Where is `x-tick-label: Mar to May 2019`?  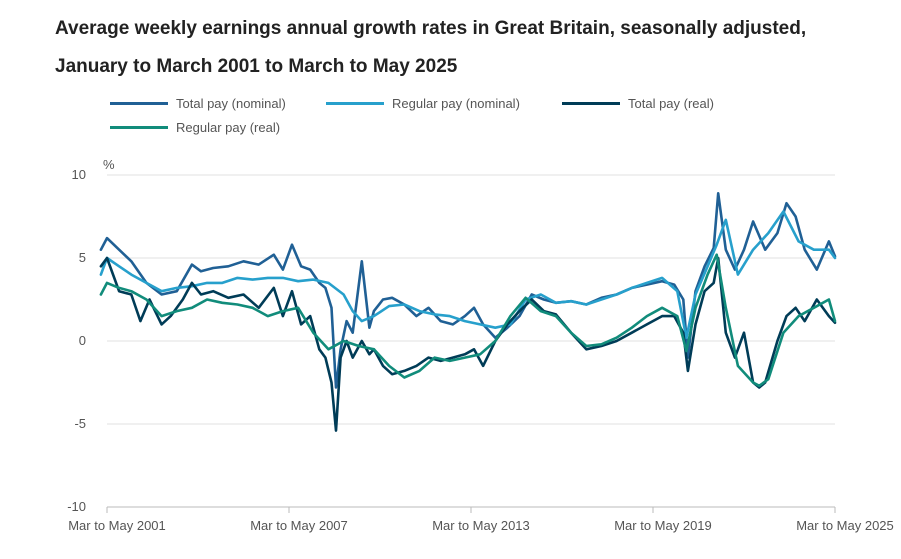 x-tick-label: Mar to May 2019 is located at coordinates (663, 525).